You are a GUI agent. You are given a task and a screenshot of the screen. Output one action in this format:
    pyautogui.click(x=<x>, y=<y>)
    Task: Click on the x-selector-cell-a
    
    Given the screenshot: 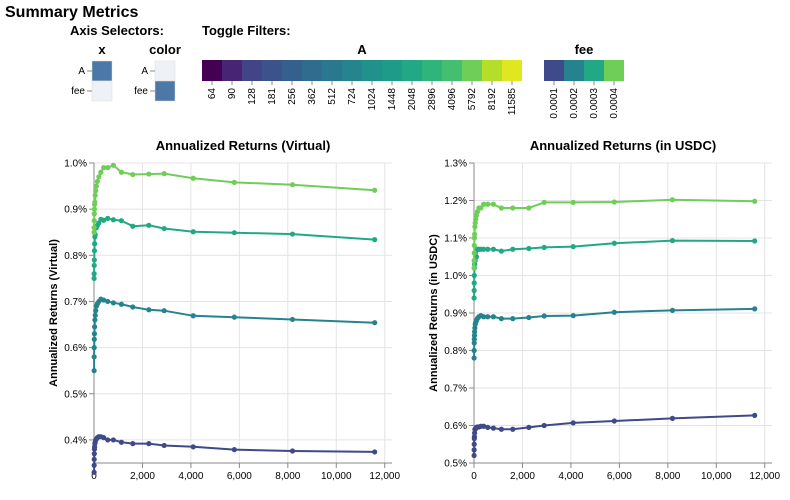 What is the action you would take?
    pyautogui.click(x=102, y=71)
    